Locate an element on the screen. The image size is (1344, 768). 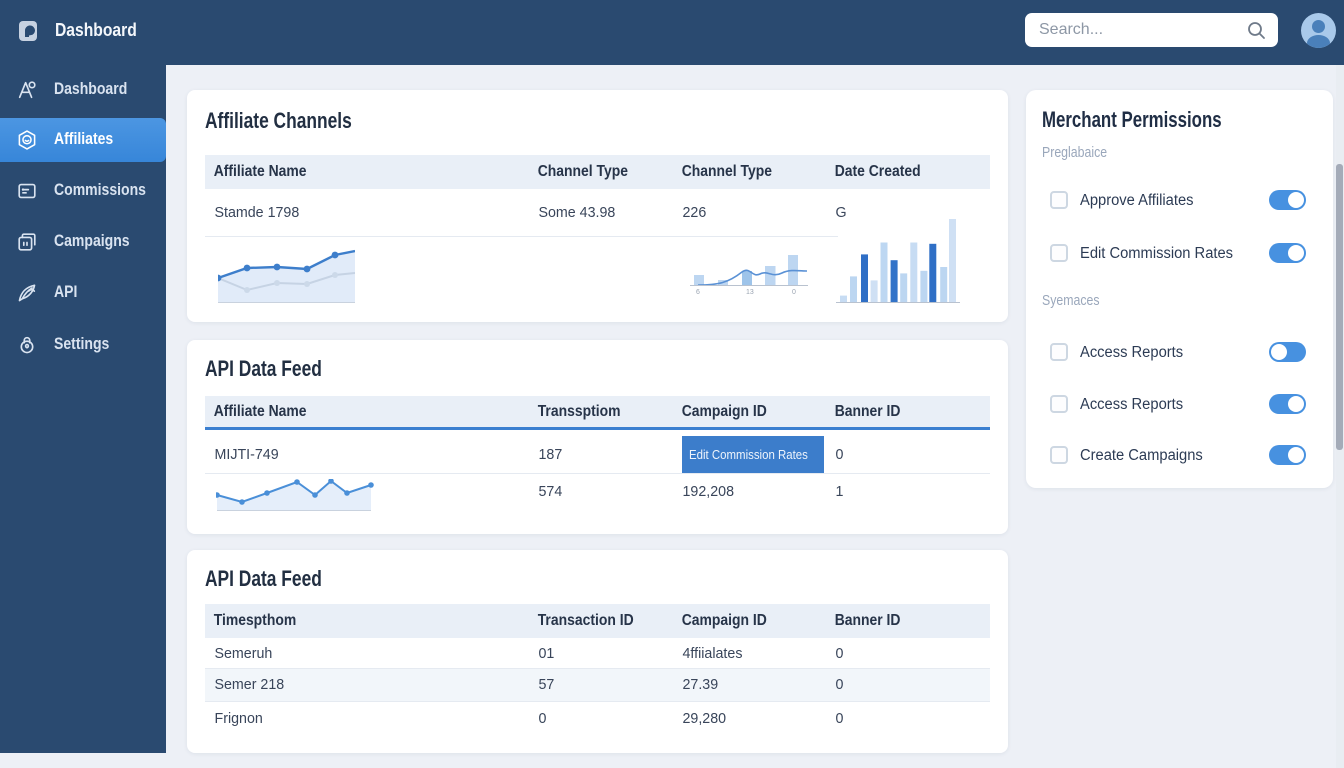
svg-text: 0 is located at coordinates (794, 292).